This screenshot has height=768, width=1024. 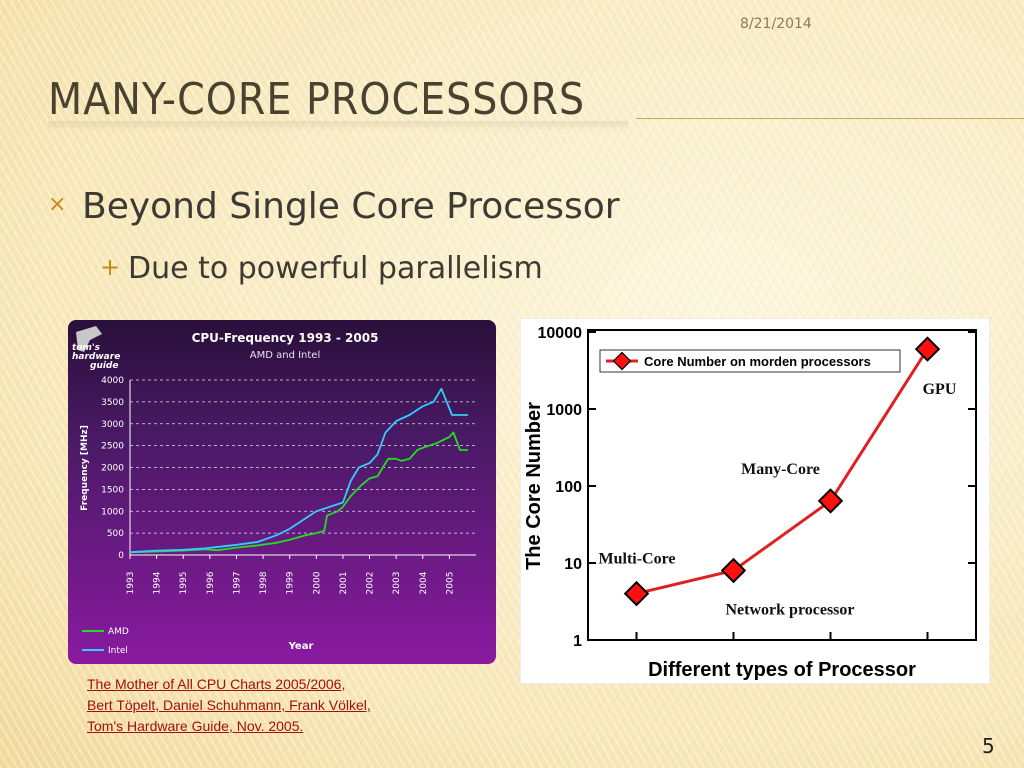 I want to click on label-network-processor: Network processor, so click(x=790, y=609).